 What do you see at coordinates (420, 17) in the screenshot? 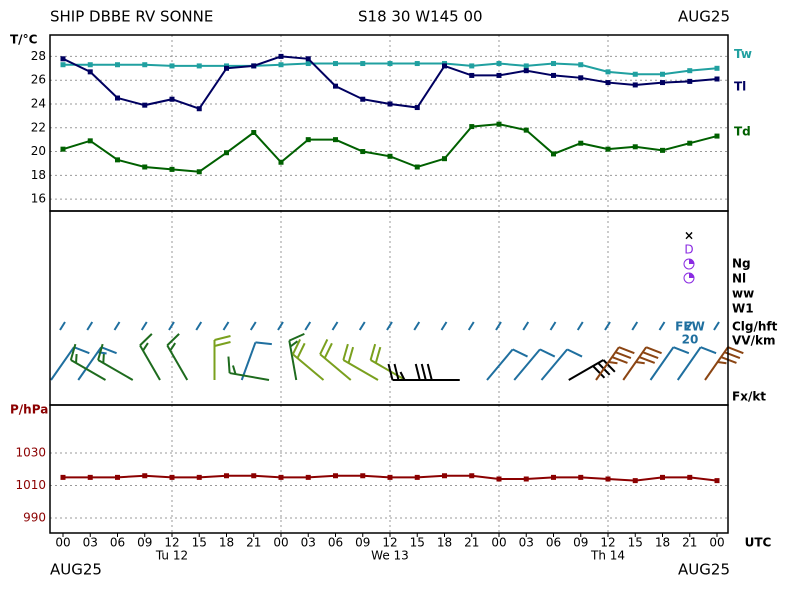
I see `position: S18 30 W145 00` at bounding box center [420, 17].